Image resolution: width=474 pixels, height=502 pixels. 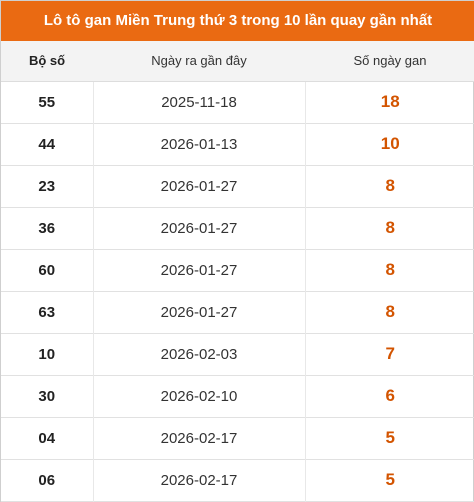 I want to click on cell-number: 10, so click(x=47, y=354).